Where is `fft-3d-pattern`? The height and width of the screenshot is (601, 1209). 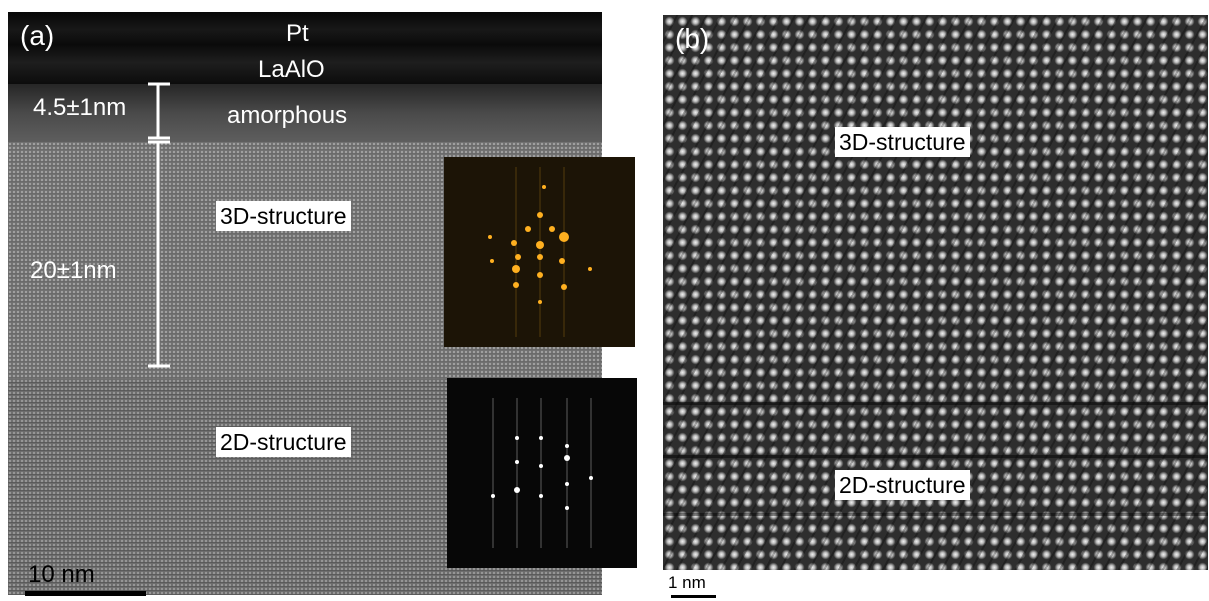 fft-3d-pattern is located at coordinates (540, 252).